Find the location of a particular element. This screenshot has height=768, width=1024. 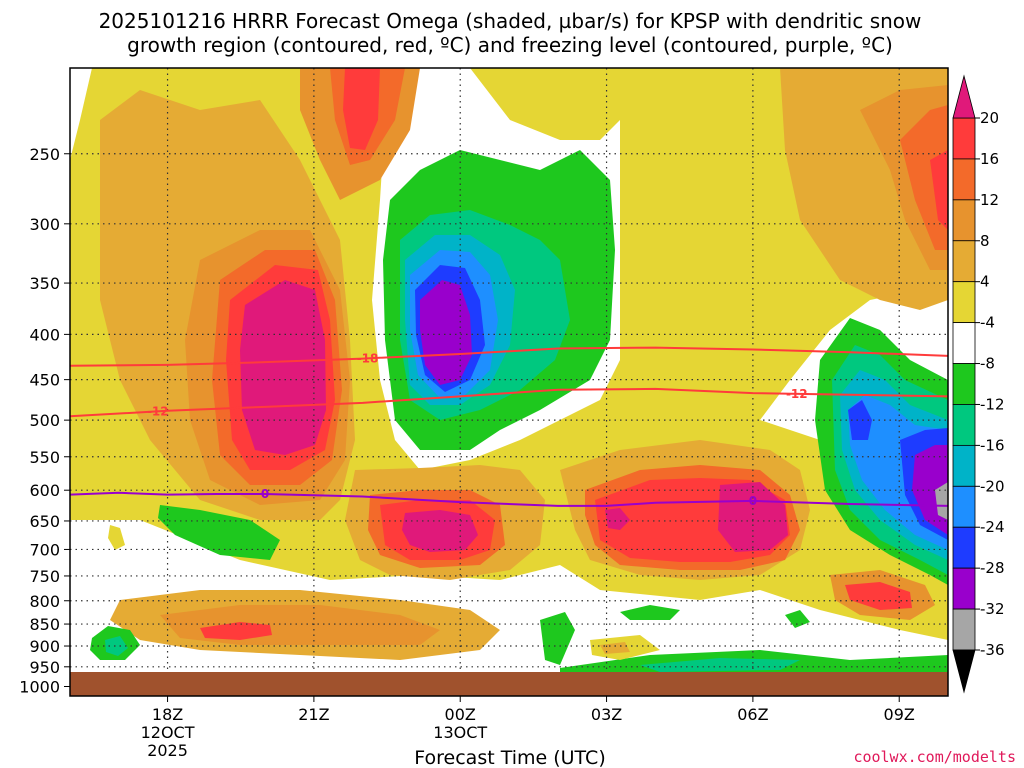

colorbar-bottom-arrow is located at coordinates (964, 671).